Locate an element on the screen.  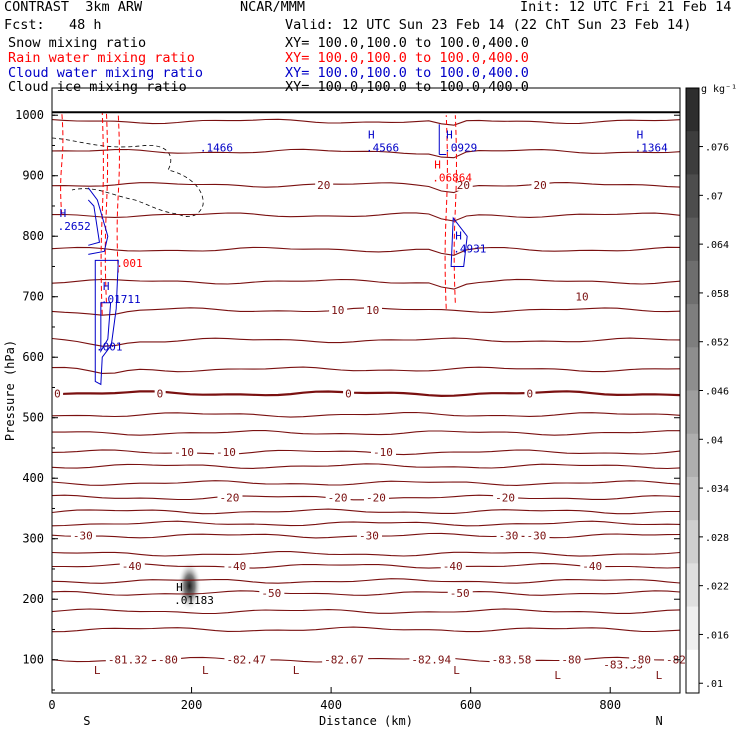
field-label-cloud-ice: Cloud ice mixing ratio is located at coordinates (97, 87).